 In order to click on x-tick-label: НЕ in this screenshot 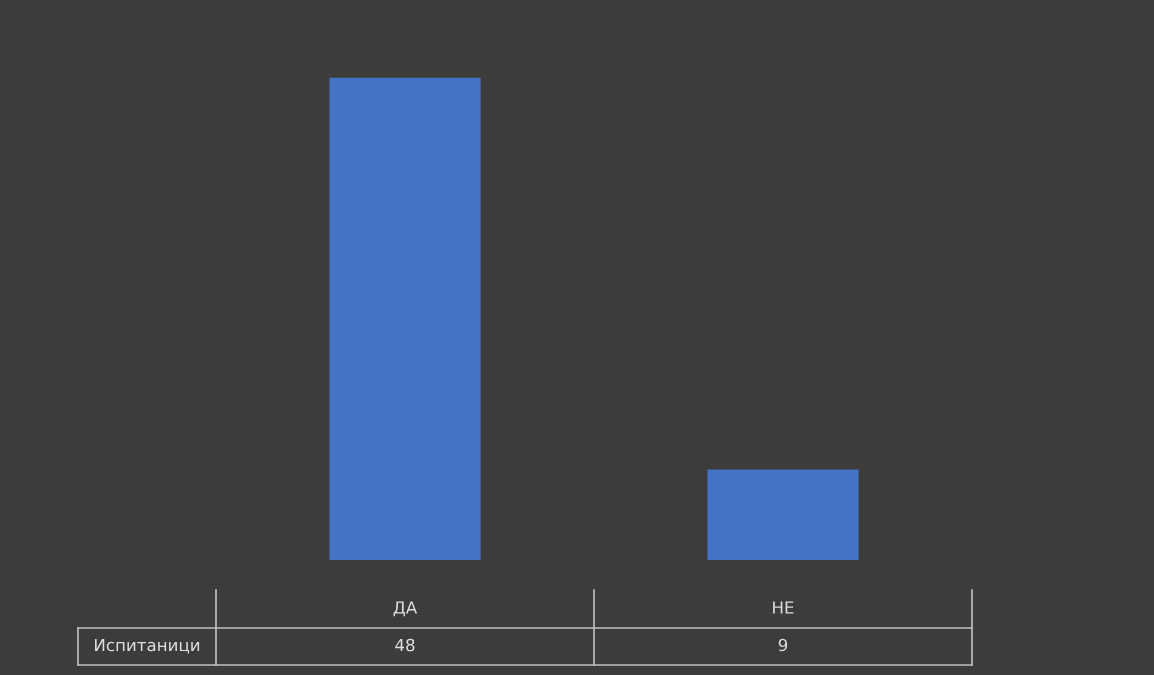, I will do `click(783, 607)`.